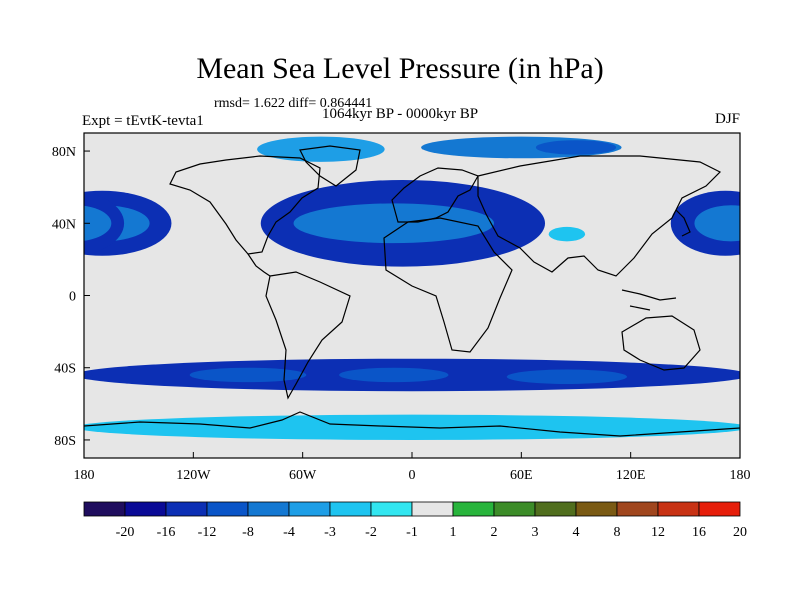 This screenshot has height=600, width=800. What do you see at coordinates (617, 532) in the screenshot?
I see `colorbar-label: 8` at bounding box center [617, 532].